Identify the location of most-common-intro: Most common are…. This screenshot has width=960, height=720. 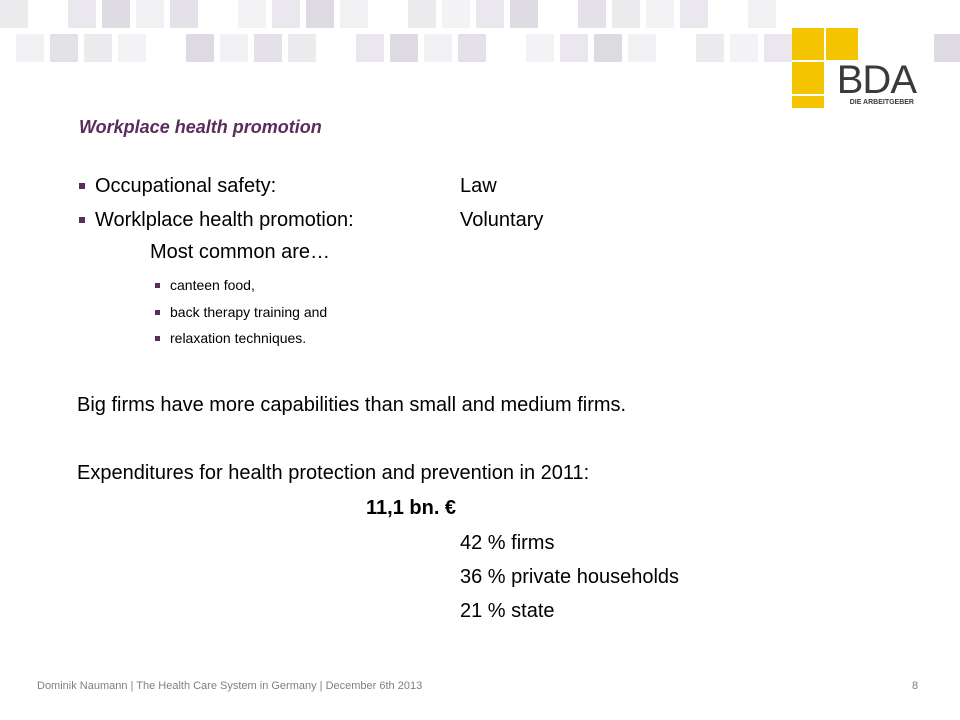
(240, 252).